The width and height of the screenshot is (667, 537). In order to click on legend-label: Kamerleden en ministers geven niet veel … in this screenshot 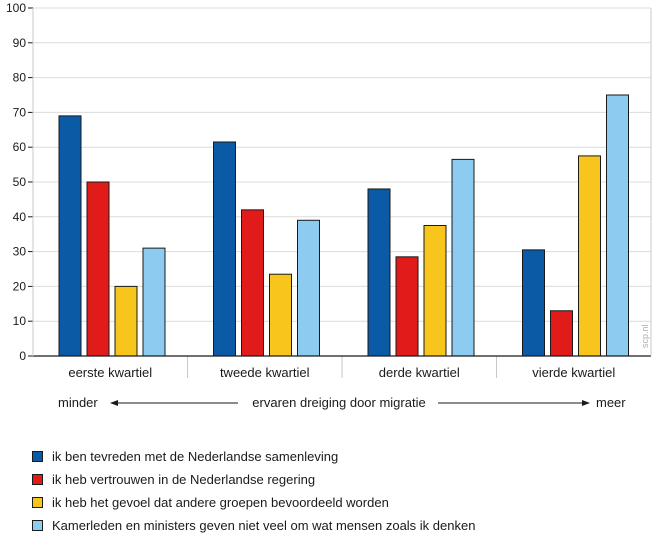, I will do `click(264, 525)`.